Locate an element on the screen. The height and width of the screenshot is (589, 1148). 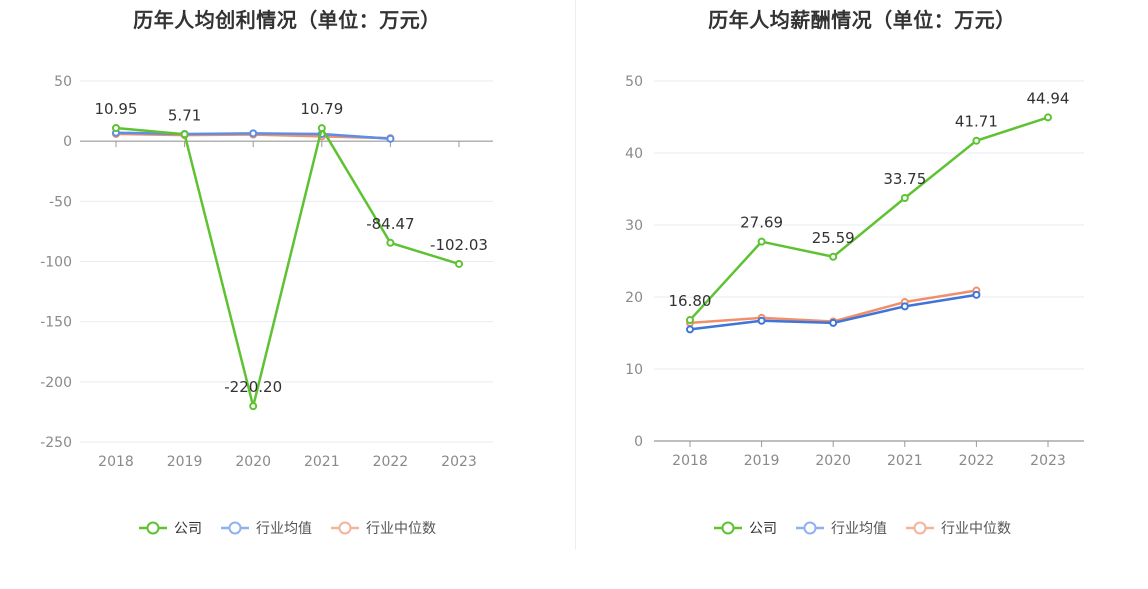
data-label: 44.94 is located at coordinates (1048, 98).